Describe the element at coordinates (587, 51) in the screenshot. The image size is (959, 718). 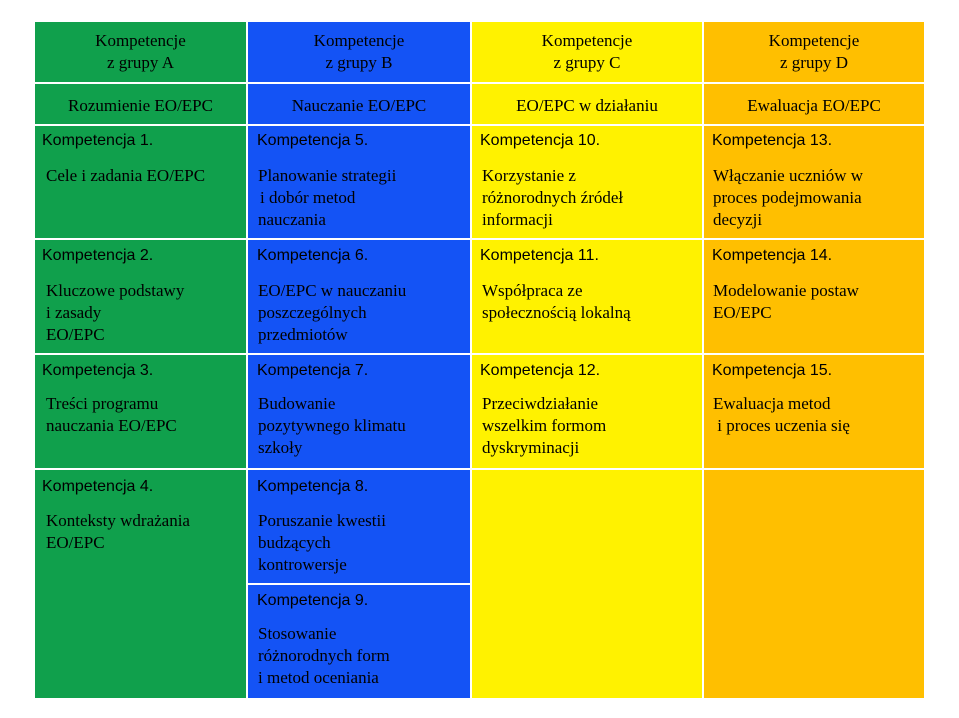
I see `header-group-c: Kompetencje z grupy C` at that location.